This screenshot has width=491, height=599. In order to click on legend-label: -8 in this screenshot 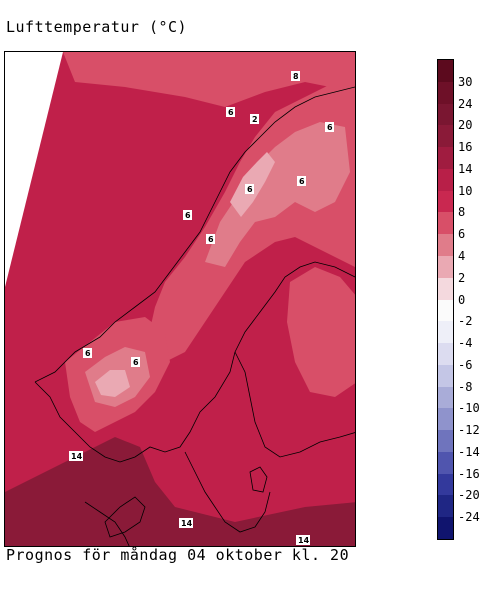, I will do `click(465, 386)`.